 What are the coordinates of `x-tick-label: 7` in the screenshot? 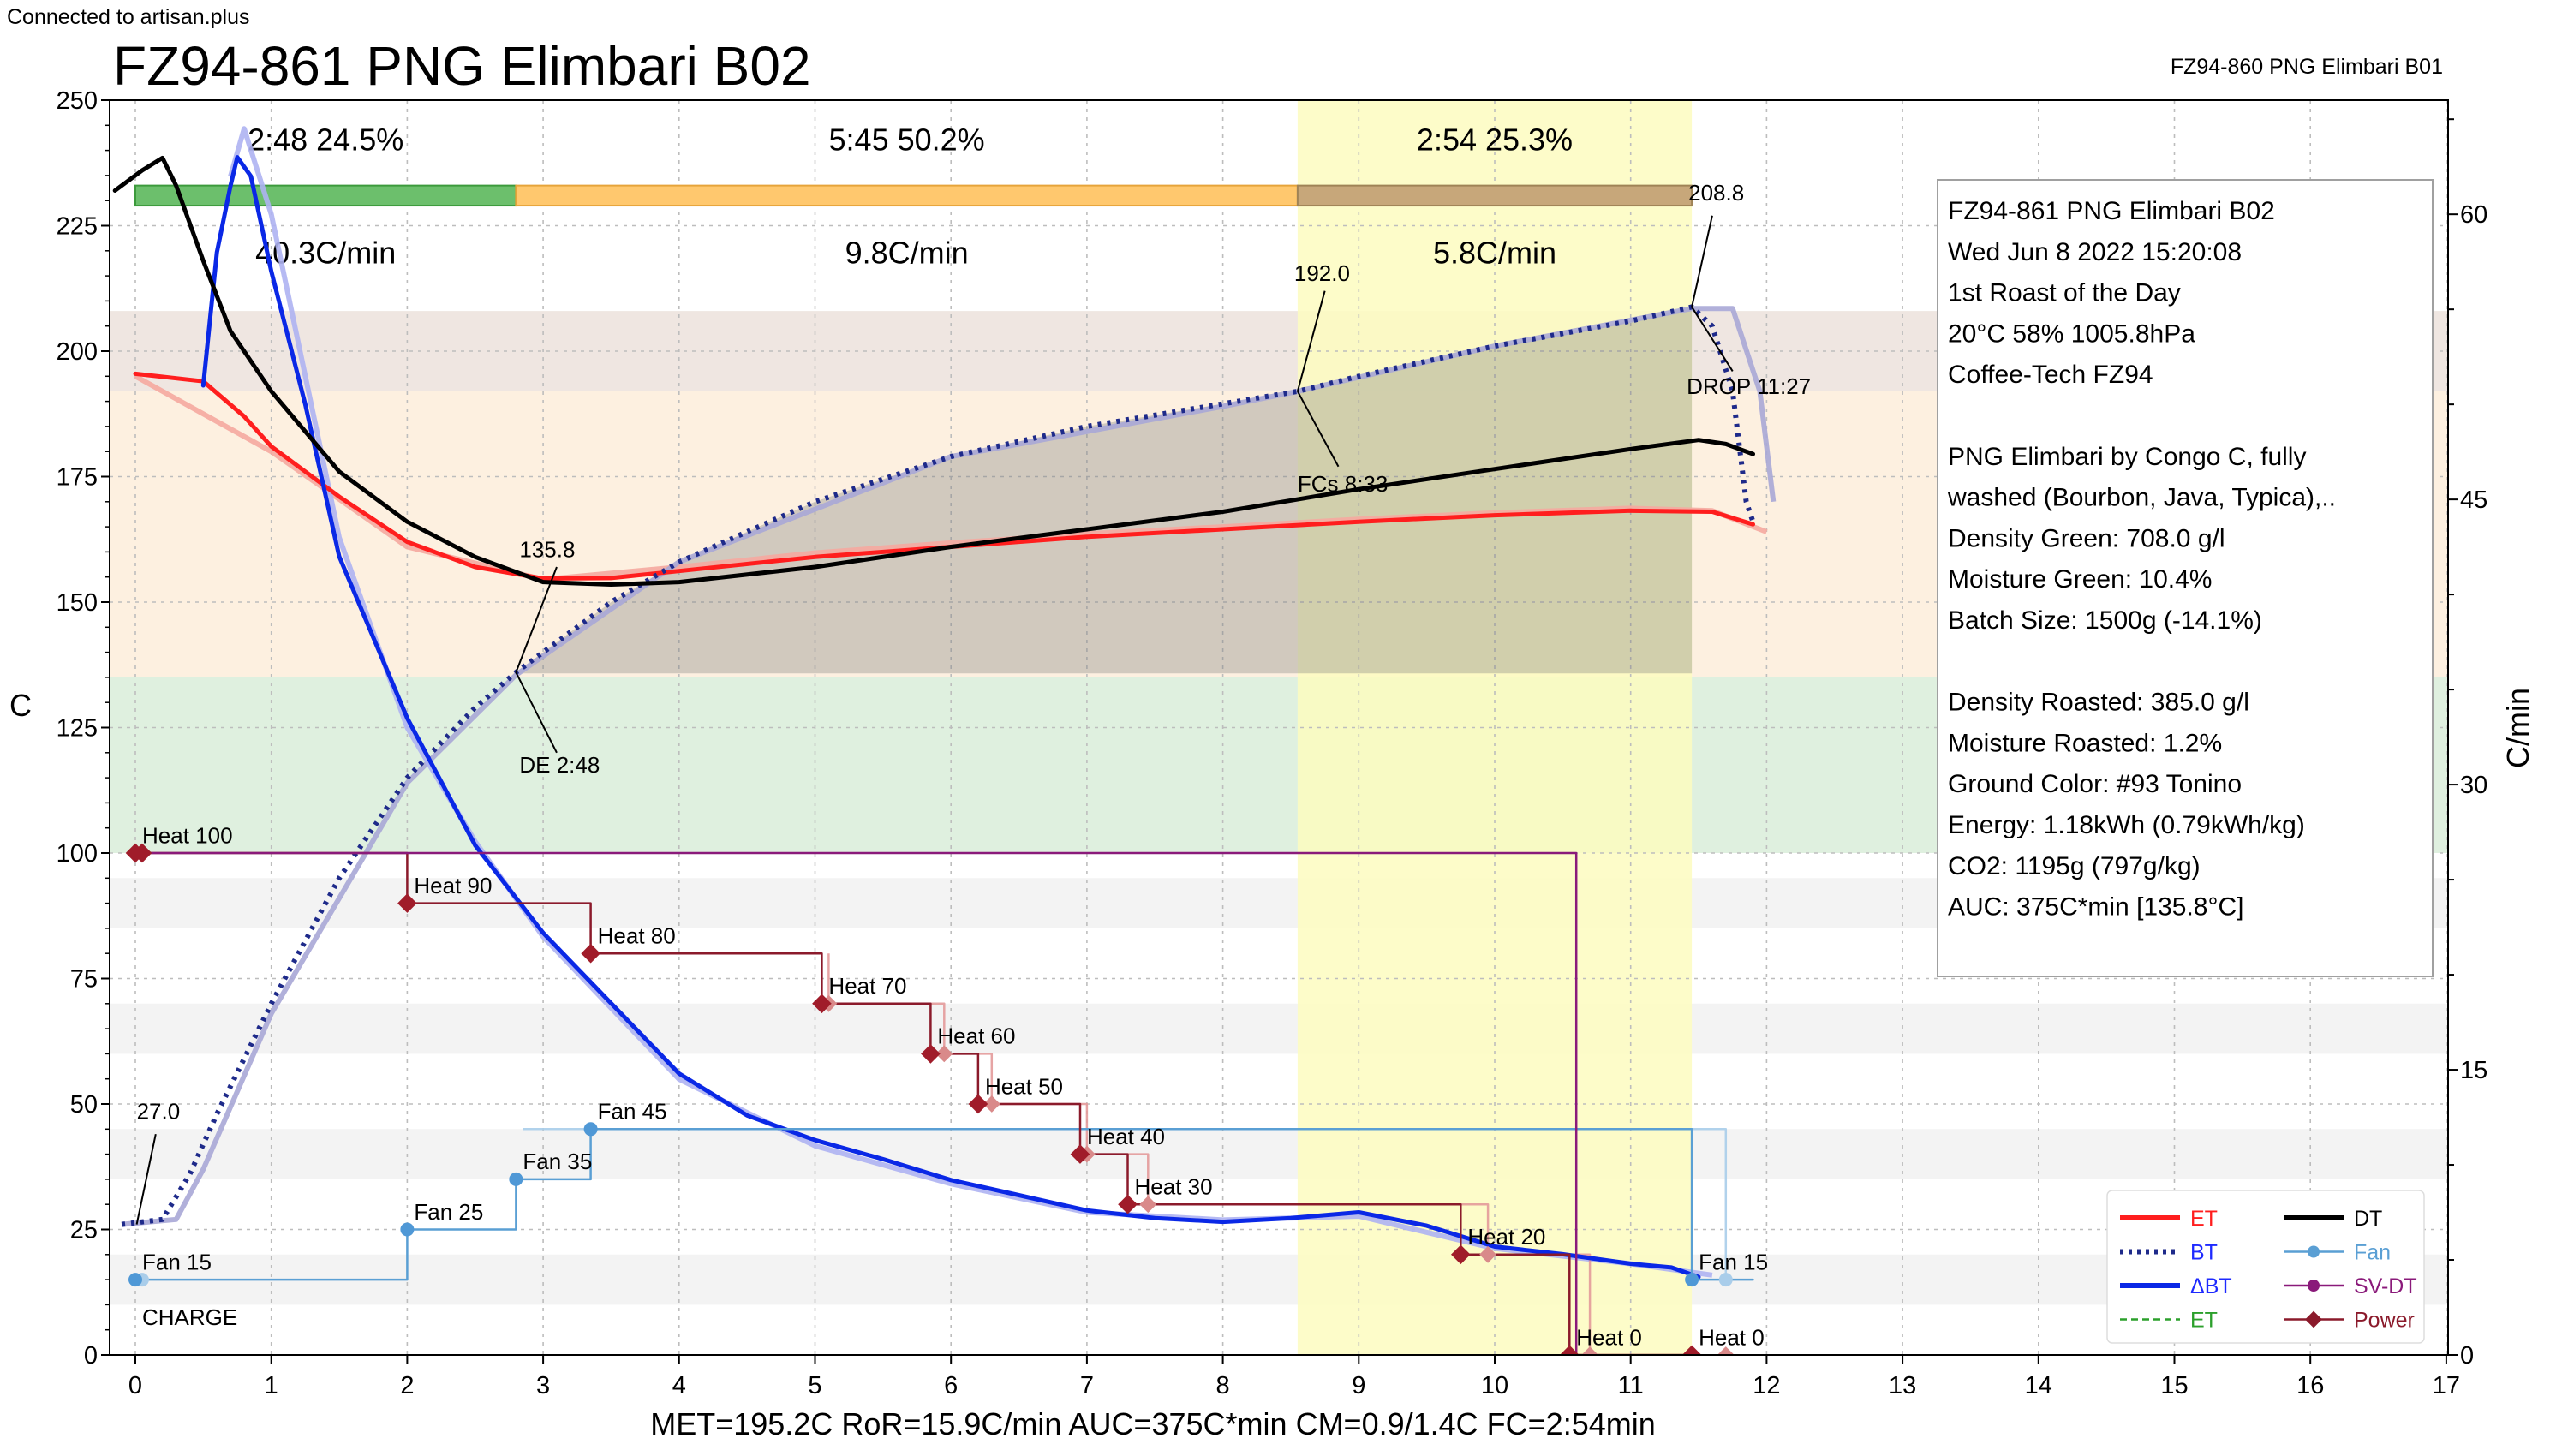 It's located at (1087, 1385).